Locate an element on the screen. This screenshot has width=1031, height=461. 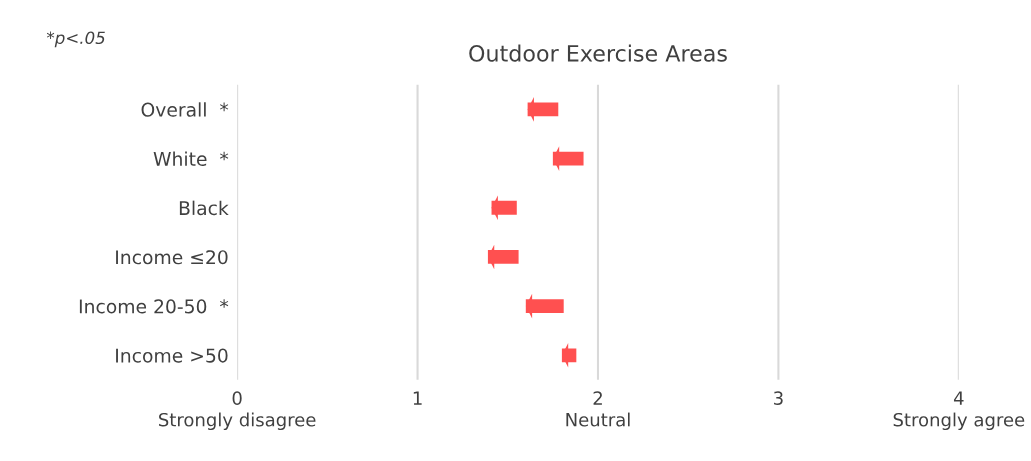
y-tick-label: Overall * is located at coordinates (185, 109).